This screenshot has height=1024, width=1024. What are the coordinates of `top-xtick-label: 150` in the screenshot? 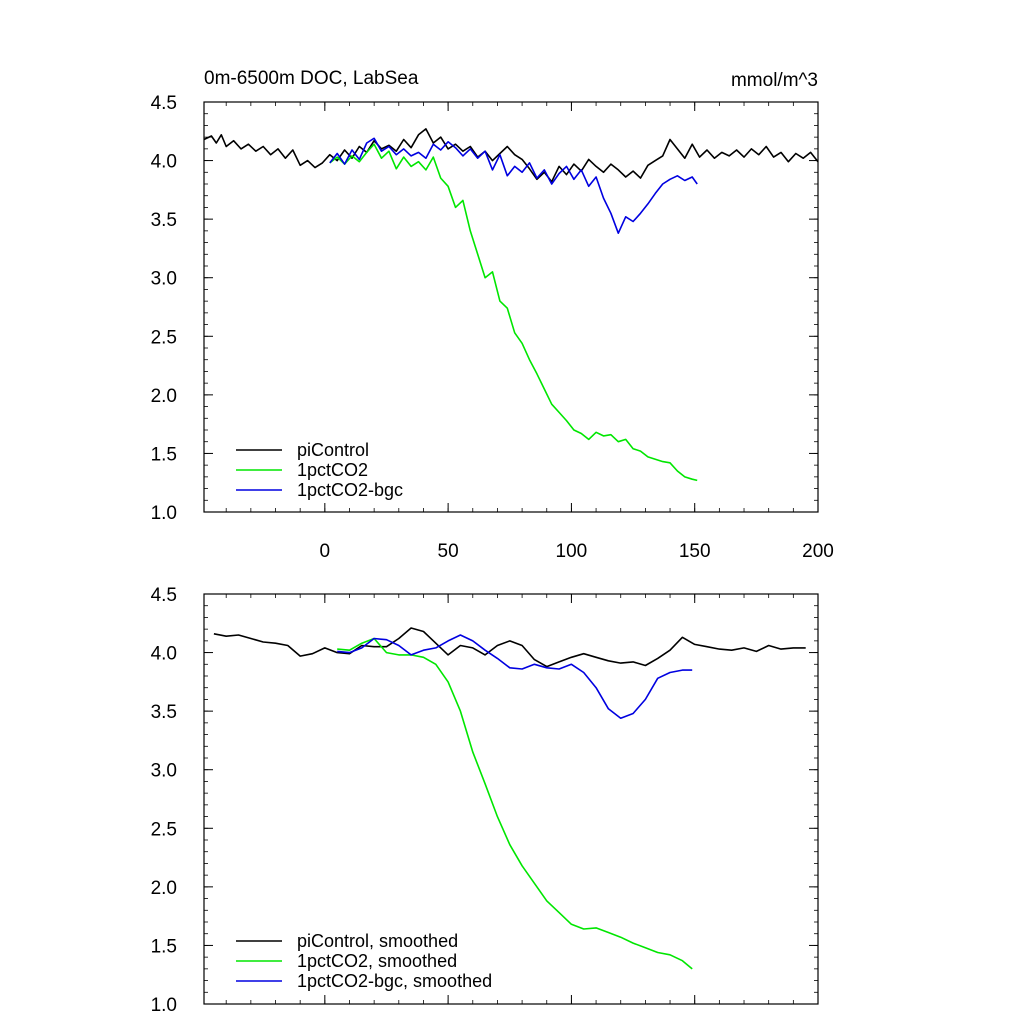 It's located at (695, 551).